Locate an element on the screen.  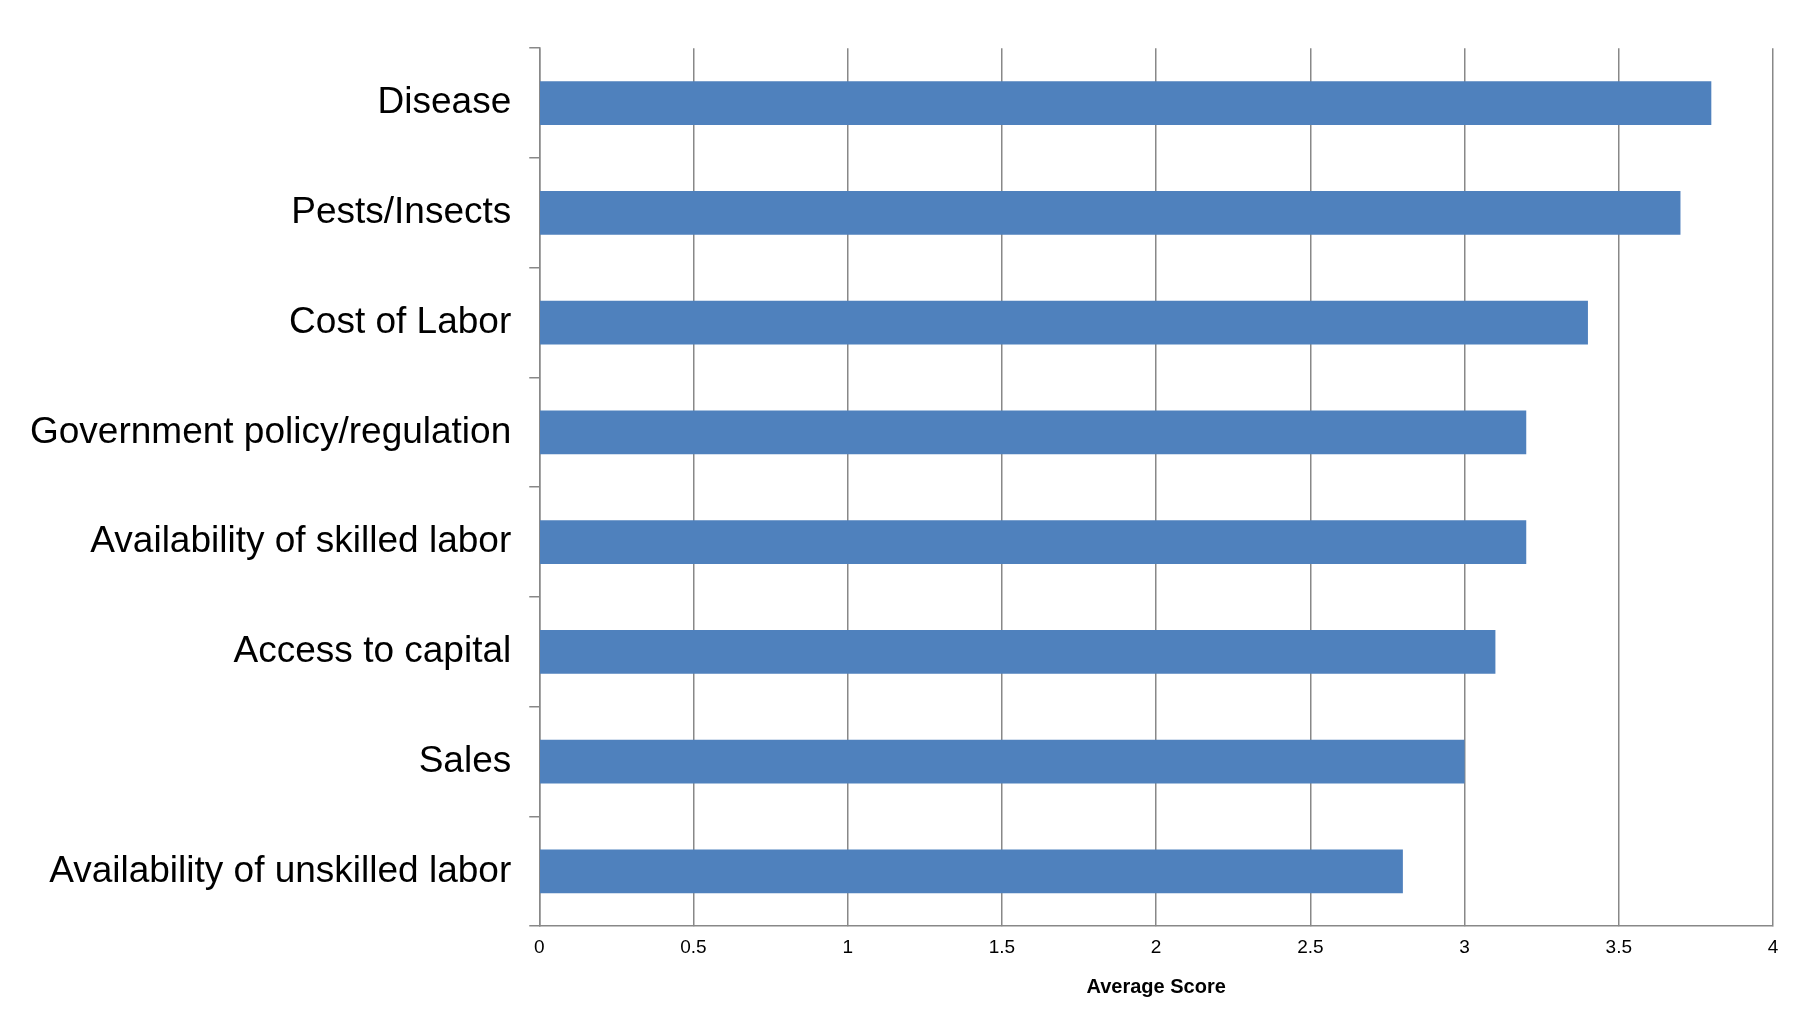
x-tick-label: 0 is located at coordinates (539, 946).